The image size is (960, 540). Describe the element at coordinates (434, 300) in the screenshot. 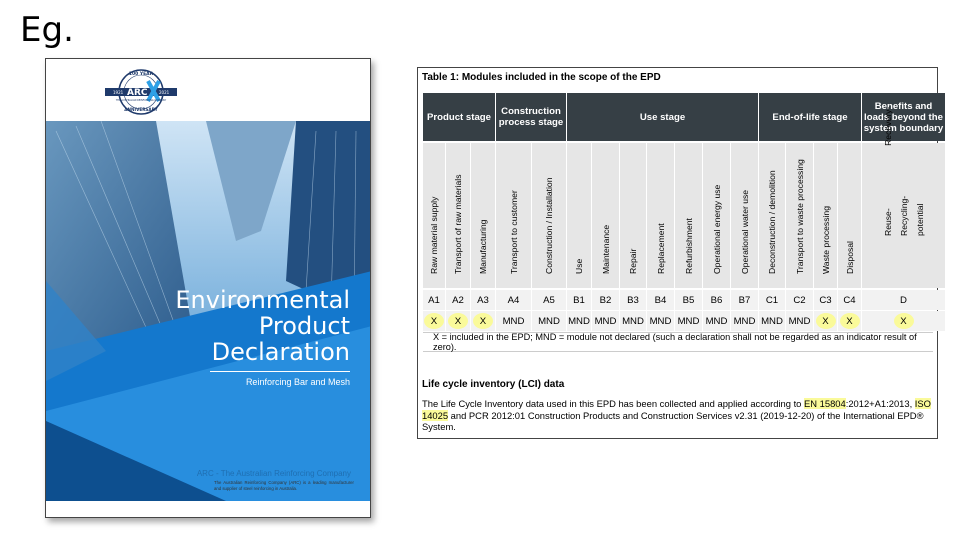

I see `module-code: A1` at that location.